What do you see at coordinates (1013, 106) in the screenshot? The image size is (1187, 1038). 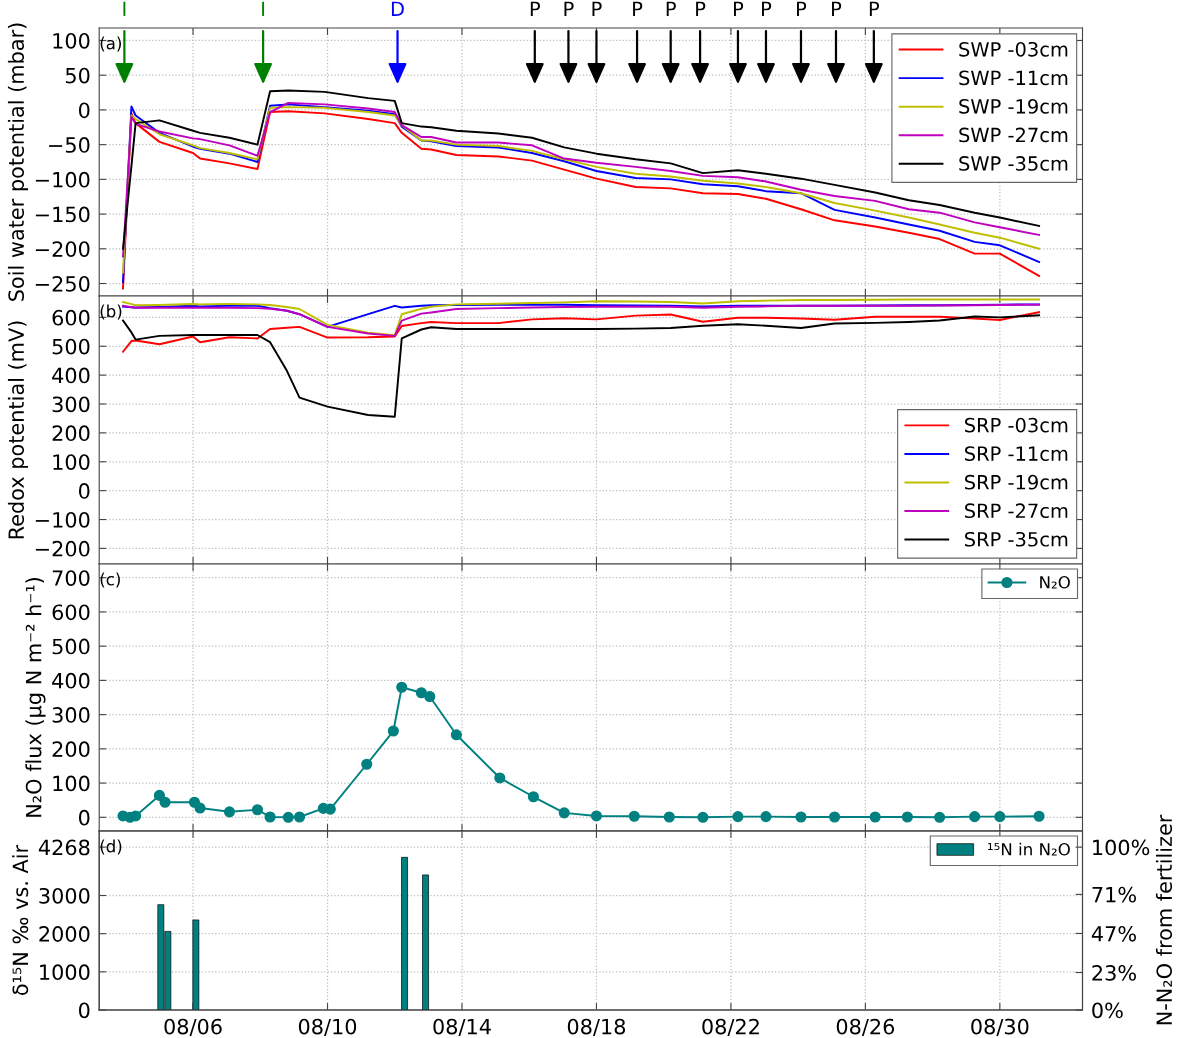 I see `legend-label: SWP -19cm` at bounding box center [1013, 106].